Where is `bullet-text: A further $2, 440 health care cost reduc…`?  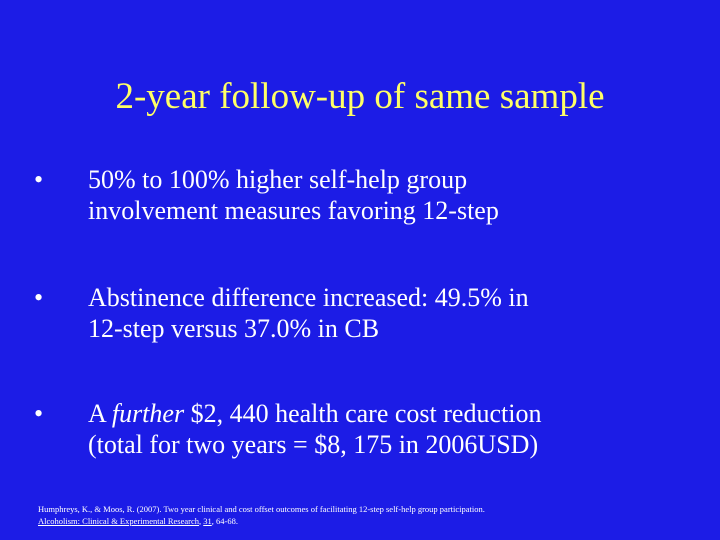 bullet-text: A further $2, 440 health care cost reduc… is located at coordinates (388, 429).